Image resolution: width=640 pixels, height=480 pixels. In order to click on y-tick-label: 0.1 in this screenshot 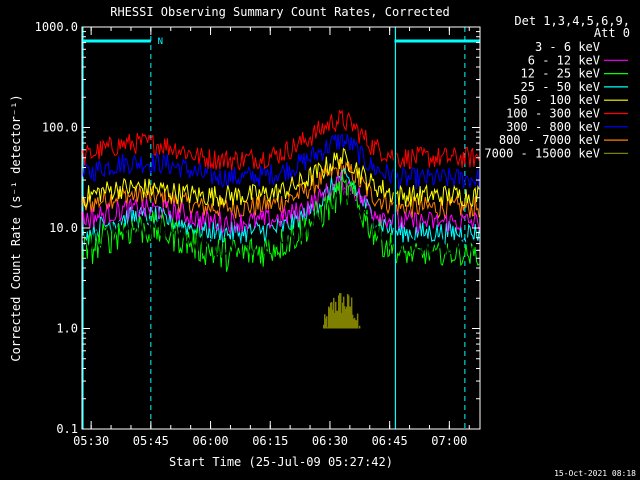, I will do `click(67, 429)`.